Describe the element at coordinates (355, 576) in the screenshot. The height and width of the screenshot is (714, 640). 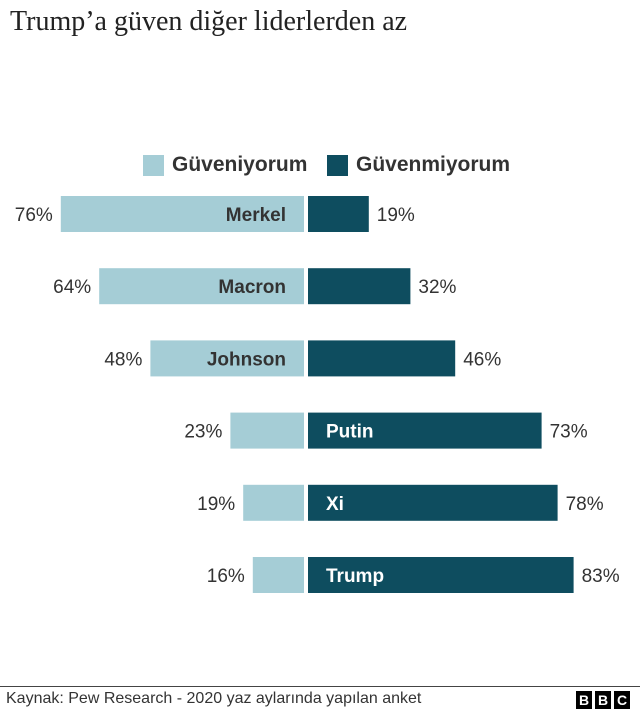
I see `category-label: Trump` at that location.